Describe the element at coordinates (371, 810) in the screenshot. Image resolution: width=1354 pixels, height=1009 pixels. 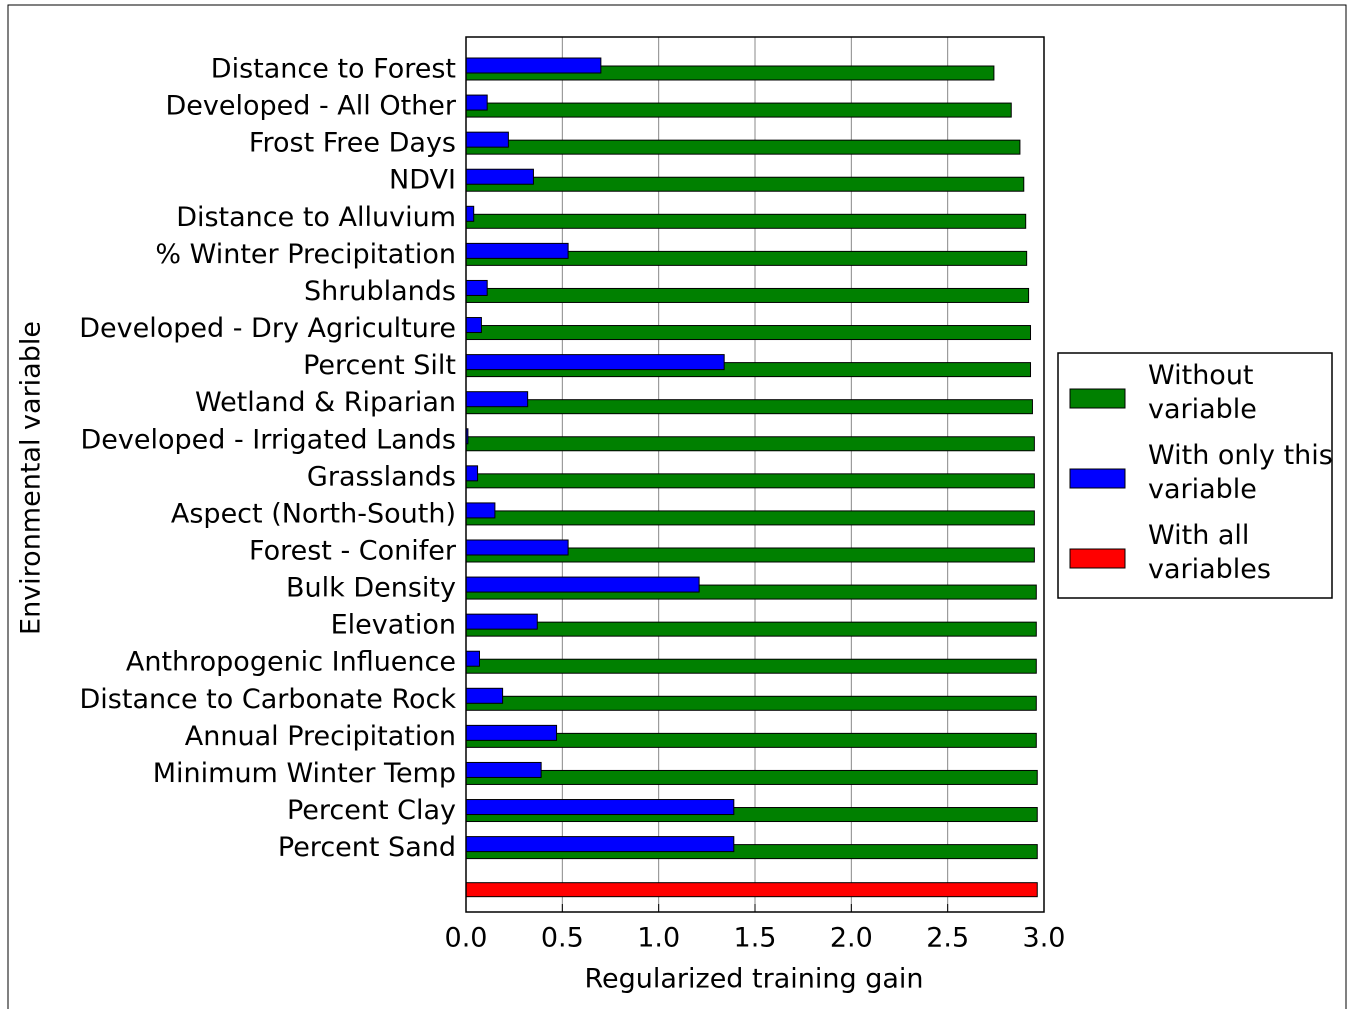
I see `y-tick-label: Percent Clay` at that location.